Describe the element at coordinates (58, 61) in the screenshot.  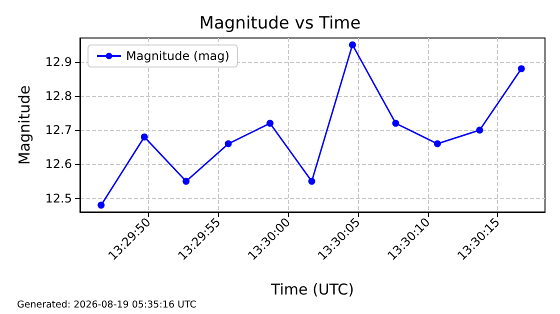
I see `y-tick-label: 12.9` at that location.